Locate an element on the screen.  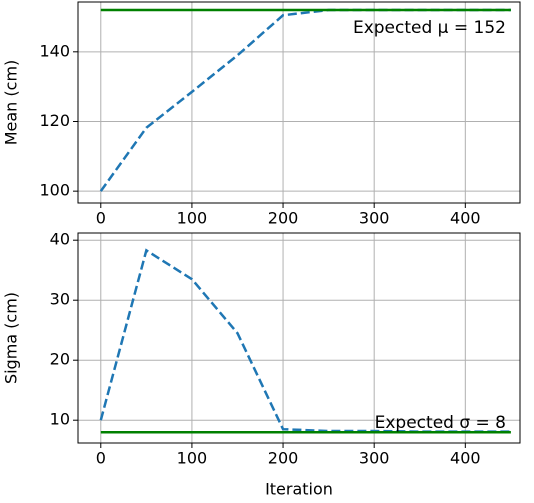
x-axis-label: Iteration is located at coordinates (299, 489).